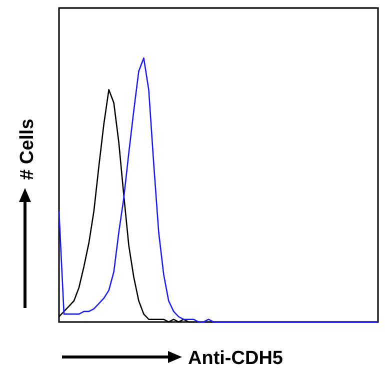 This screenshot has height=381, width=385. I want to click on x-axis-title: Anti-CDH5, so click(236, 358).